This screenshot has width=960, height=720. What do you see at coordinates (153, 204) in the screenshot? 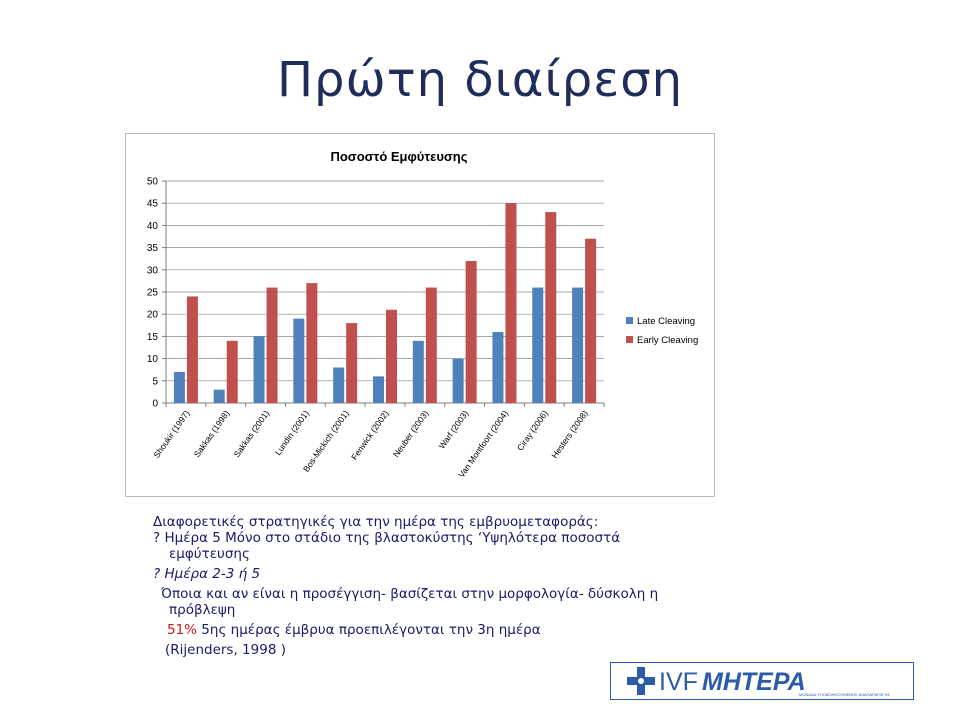
I see `y-tick-label: 45` at bounding box center [153, 204].